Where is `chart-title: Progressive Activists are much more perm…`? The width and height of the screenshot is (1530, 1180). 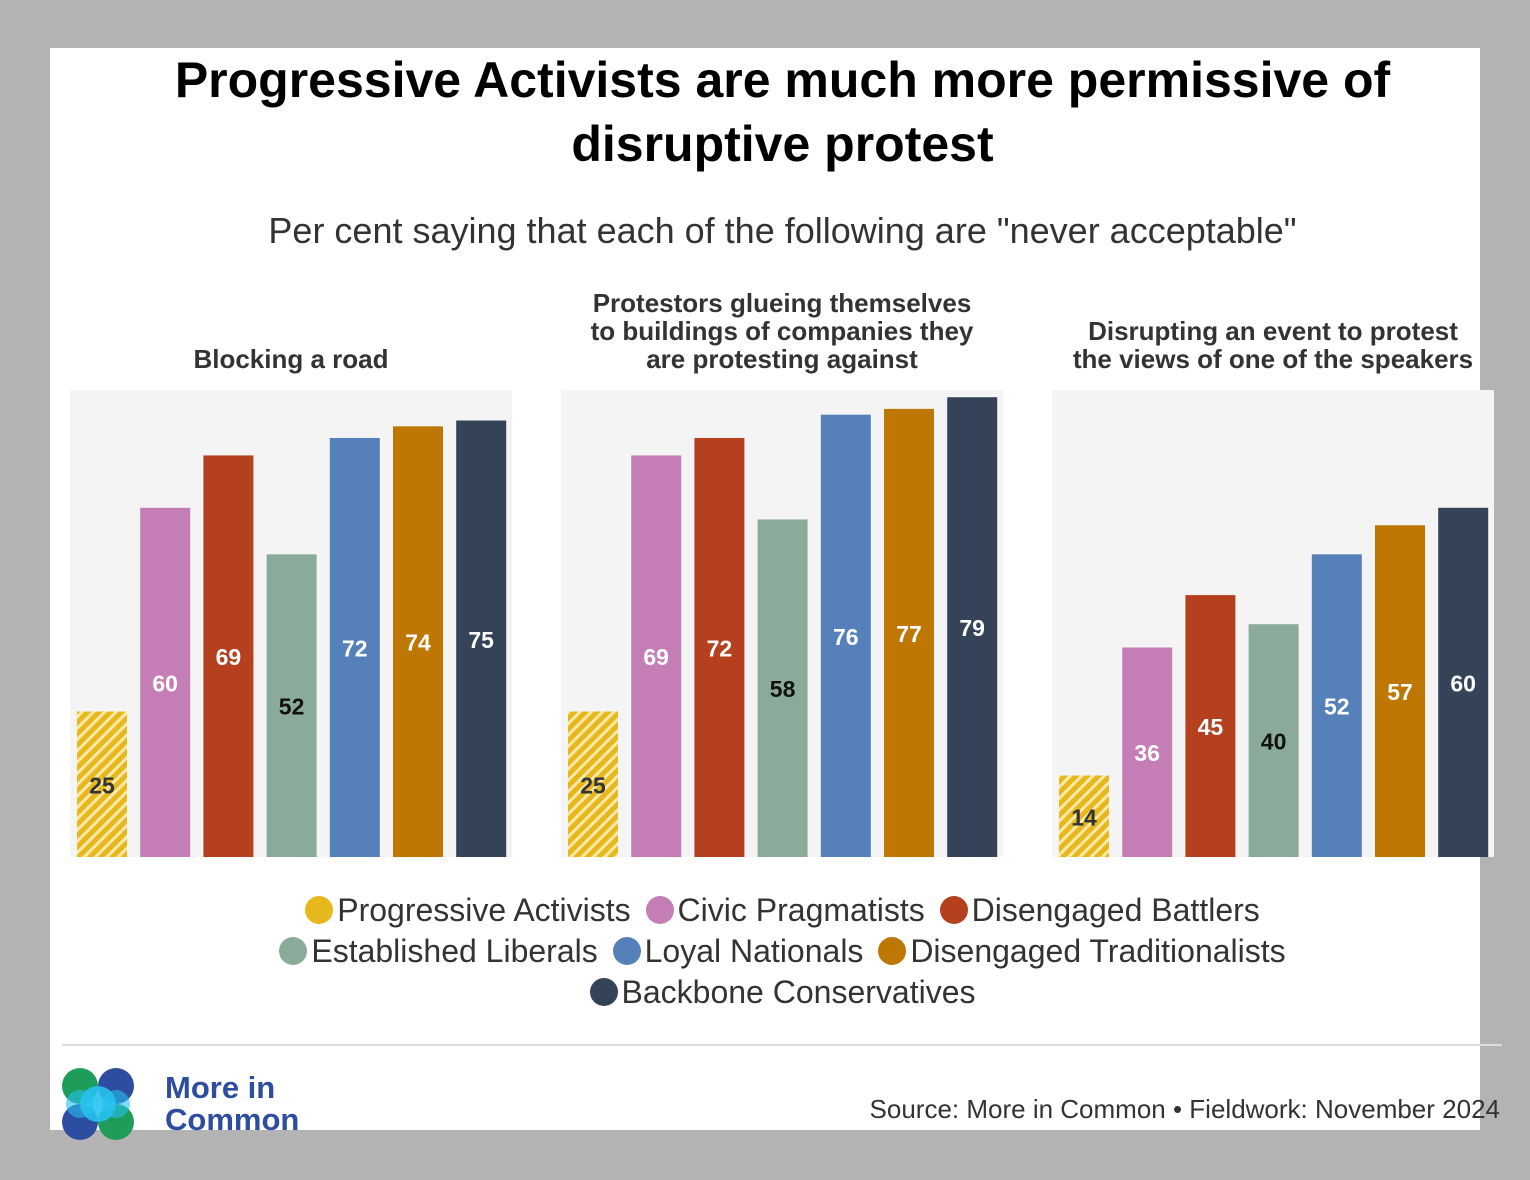 chart-title: Progressive Activists are much more perm… is located at coordinates (782, 112).